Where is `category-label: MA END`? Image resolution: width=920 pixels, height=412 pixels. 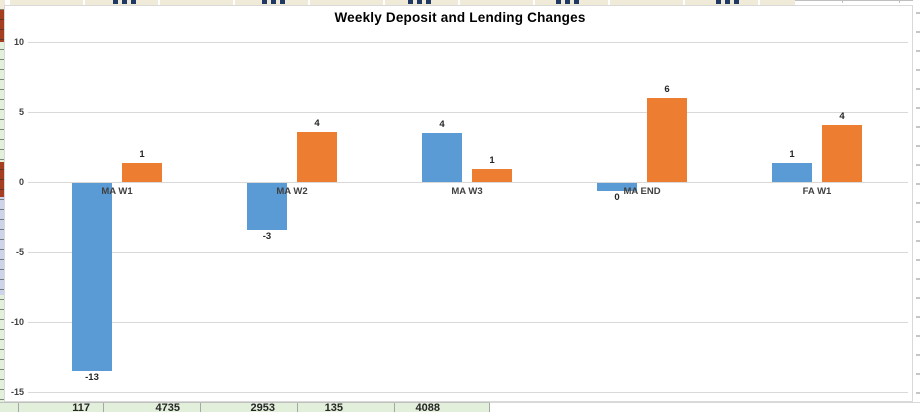
category-label: MA END is located at coordinates (642, 191).